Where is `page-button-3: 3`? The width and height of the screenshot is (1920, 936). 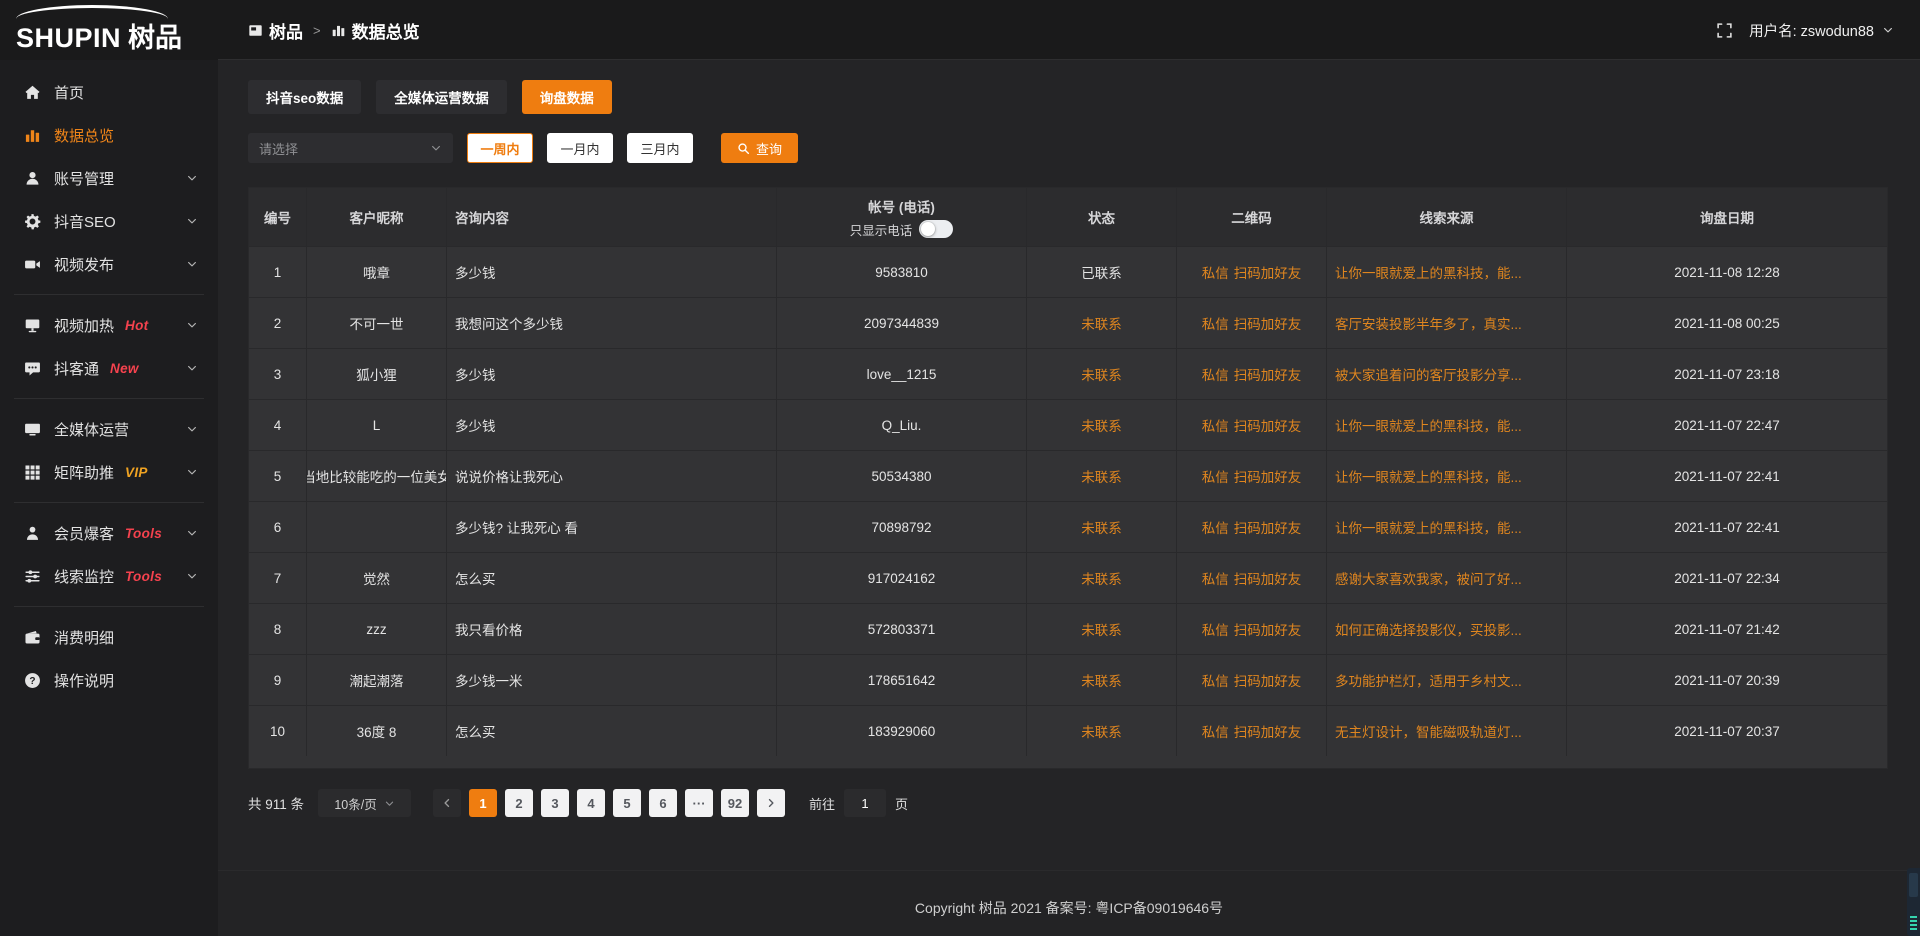 page-button-3: 3 is located at coordinates (555, 803).